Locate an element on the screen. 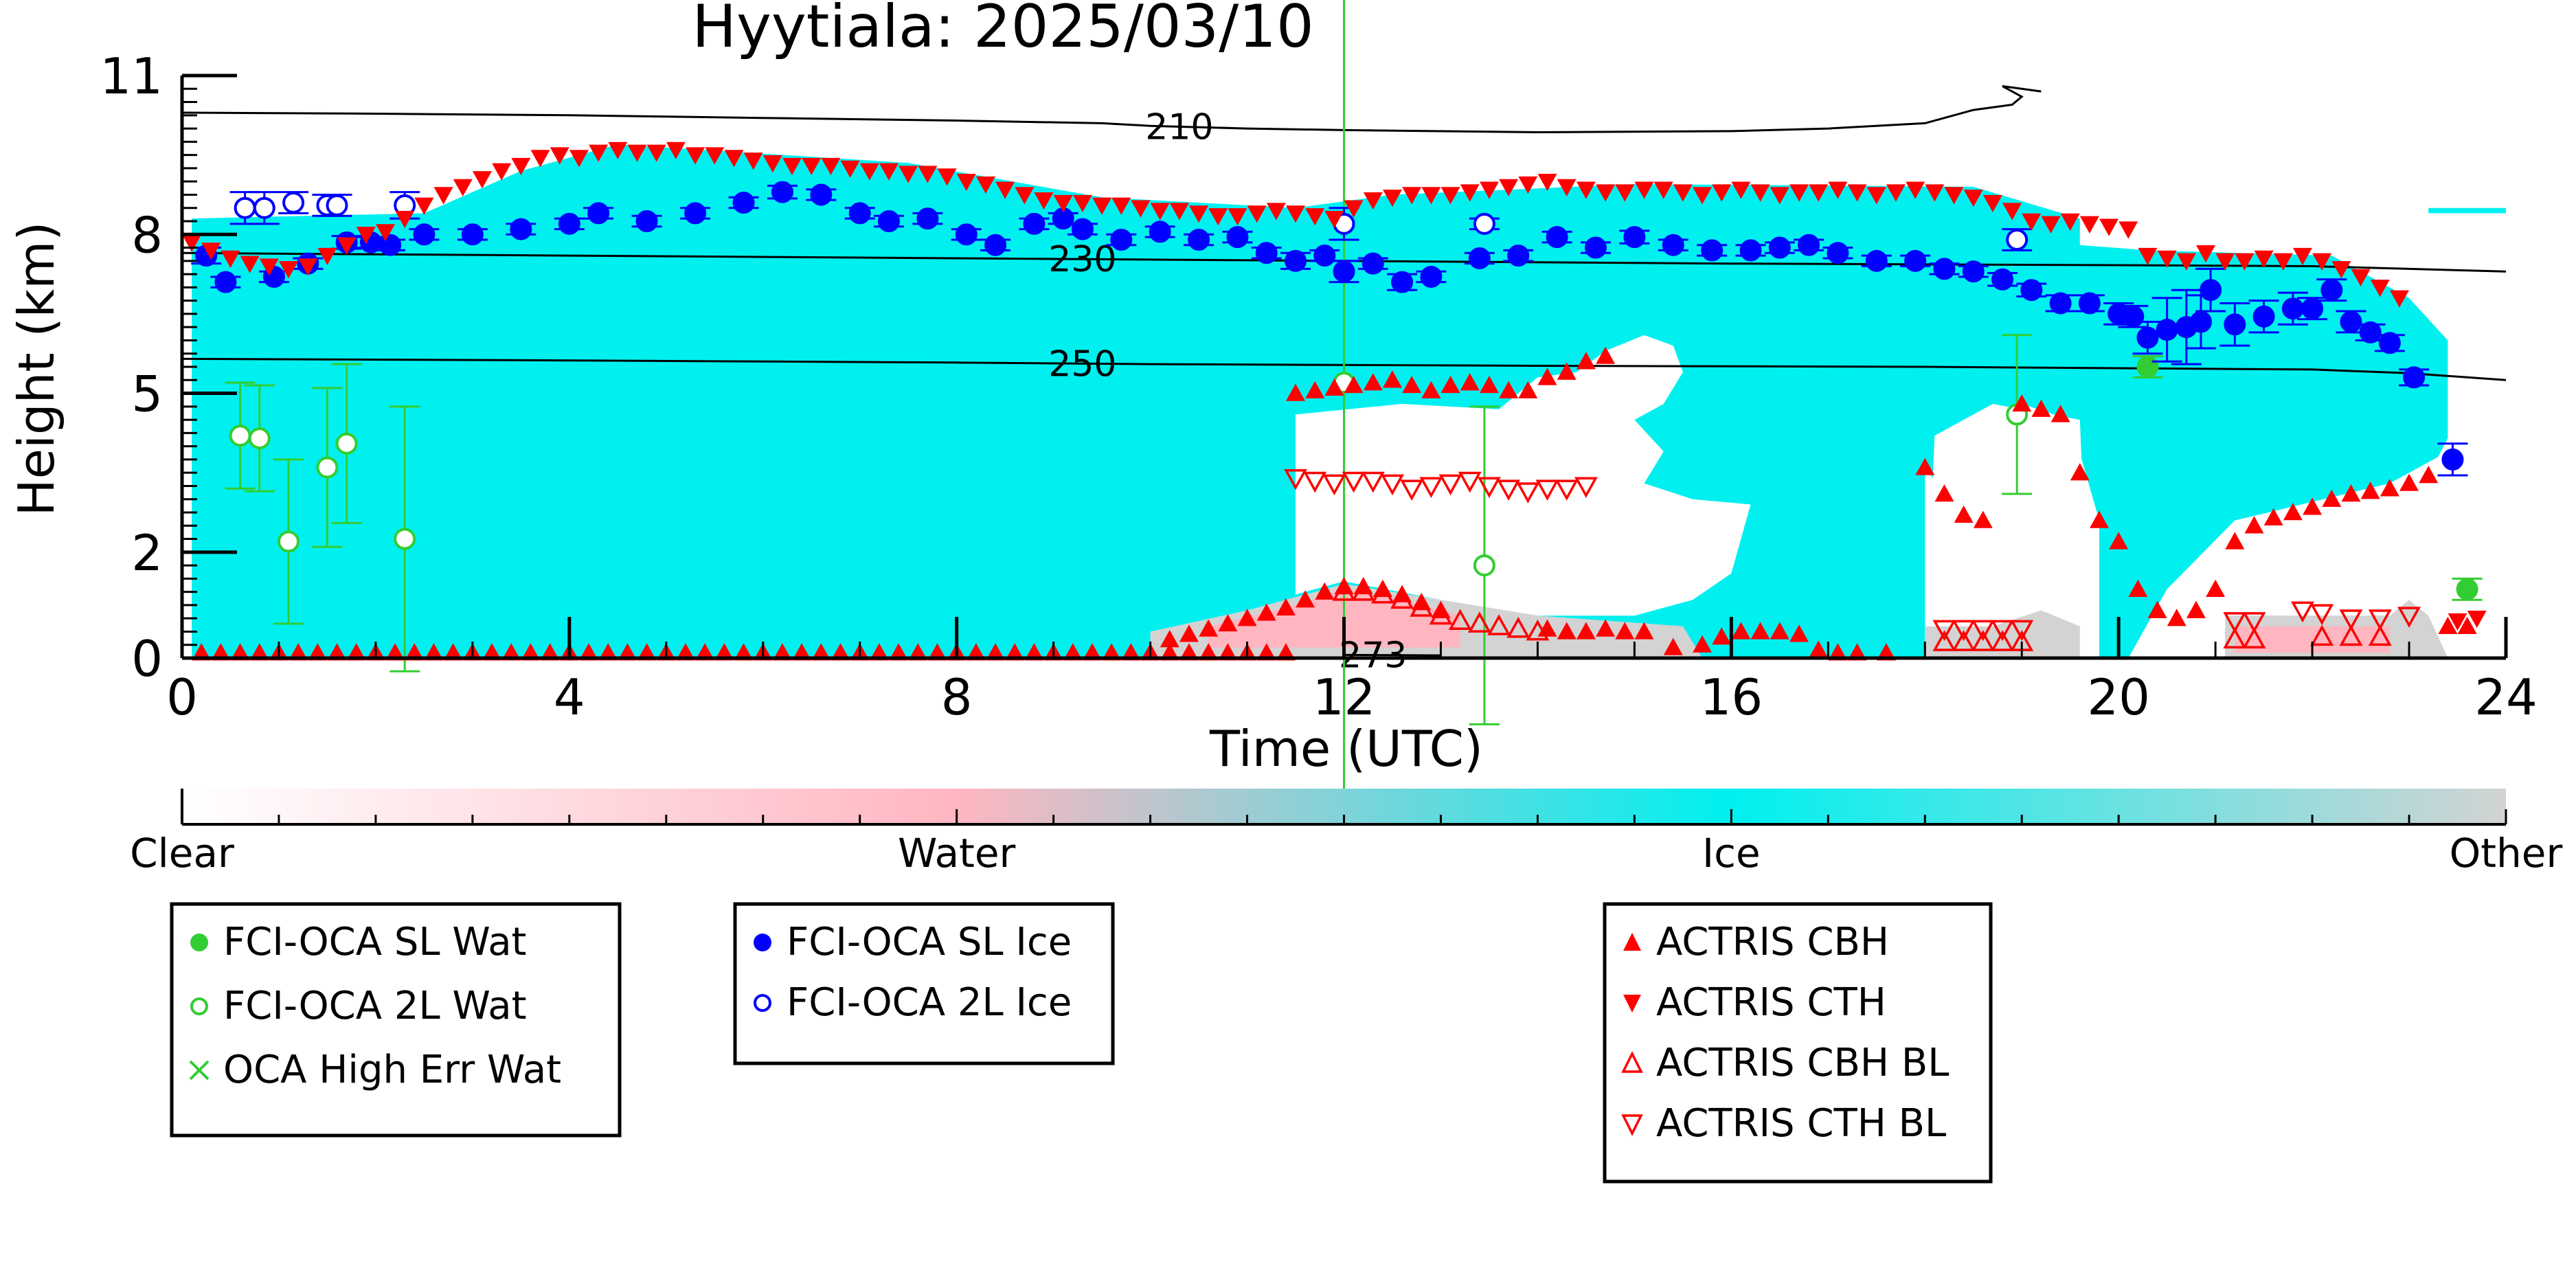  x-tick-label: 4 is located at coordinates (569, 697).